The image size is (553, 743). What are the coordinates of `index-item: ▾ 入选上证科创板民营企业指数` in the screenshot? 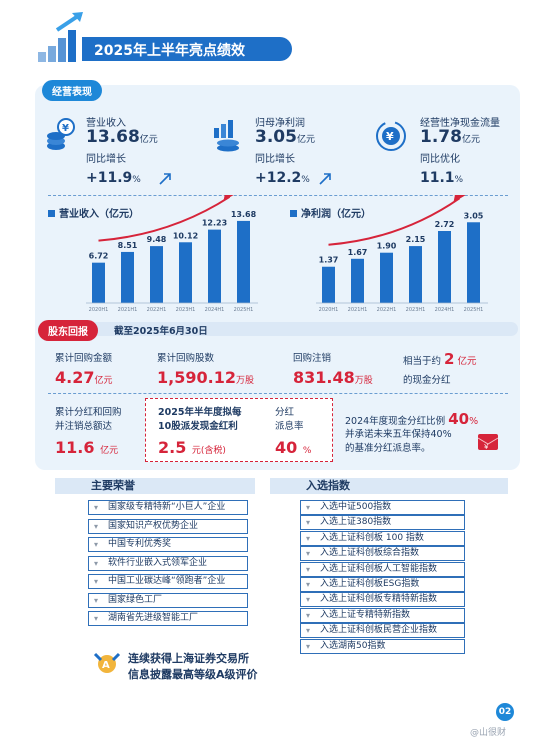 It's located at (382, 631).